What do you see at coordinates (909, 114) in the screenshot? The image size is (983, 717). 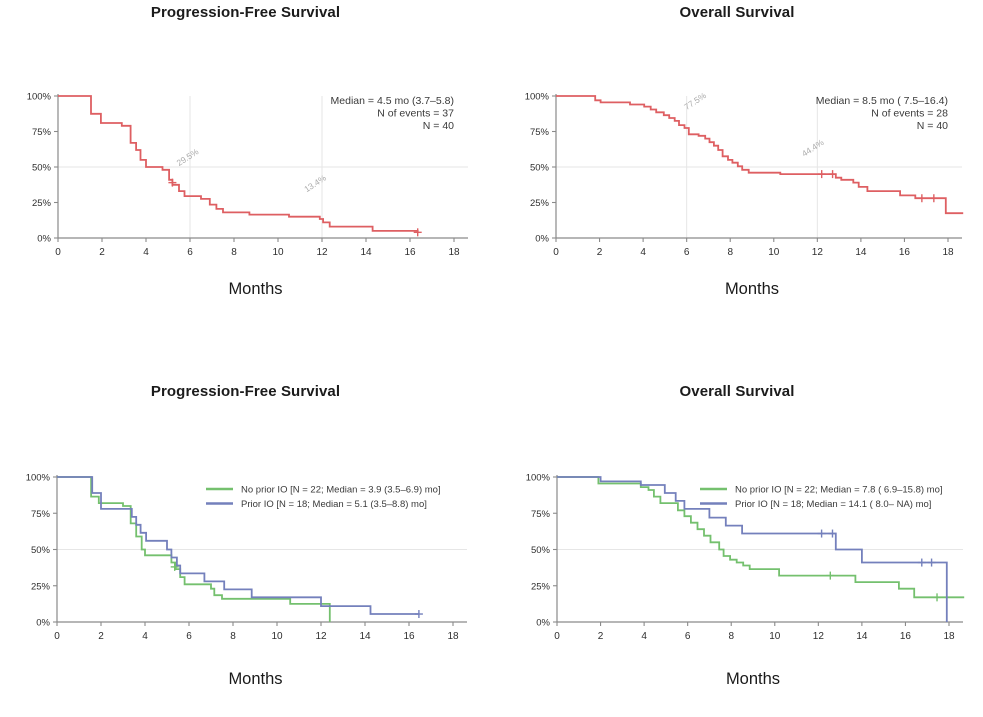 I see `annotation-line: N of events = 28` at bounding box center [909, 114].